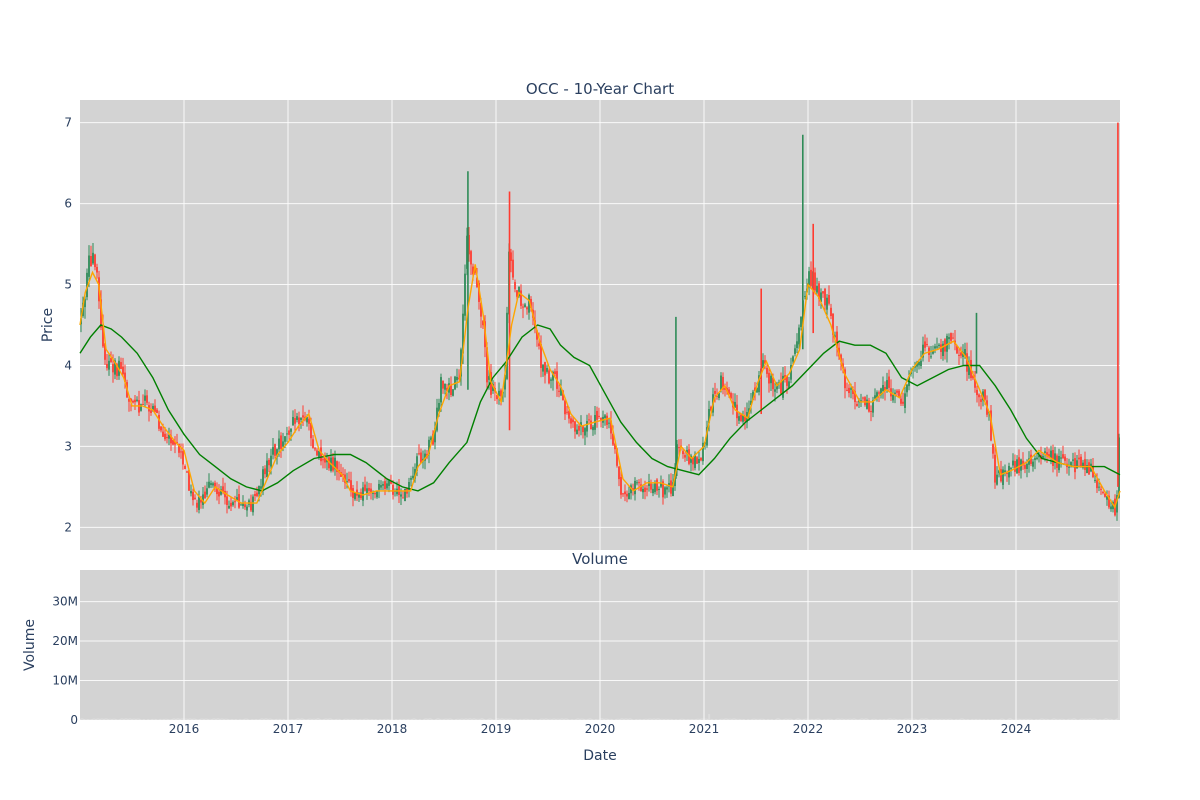 Image resolution: width=1200 pixels, height=800 pixels. I want to click on x-tick-label: 2019, so click(496, 729).